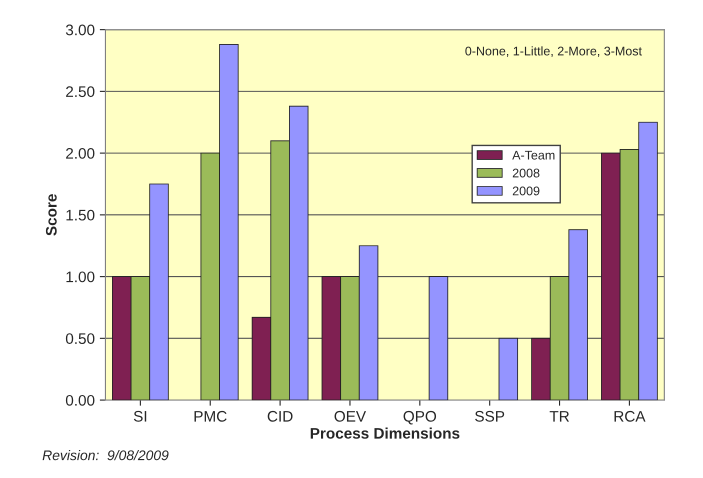 Image resolution: width=703 pixels, height=478 pixels. What do you see at coordinates (560, 416) in the screenshot?
I see `x-tick-label: TR` at bounding box center [560, 416].